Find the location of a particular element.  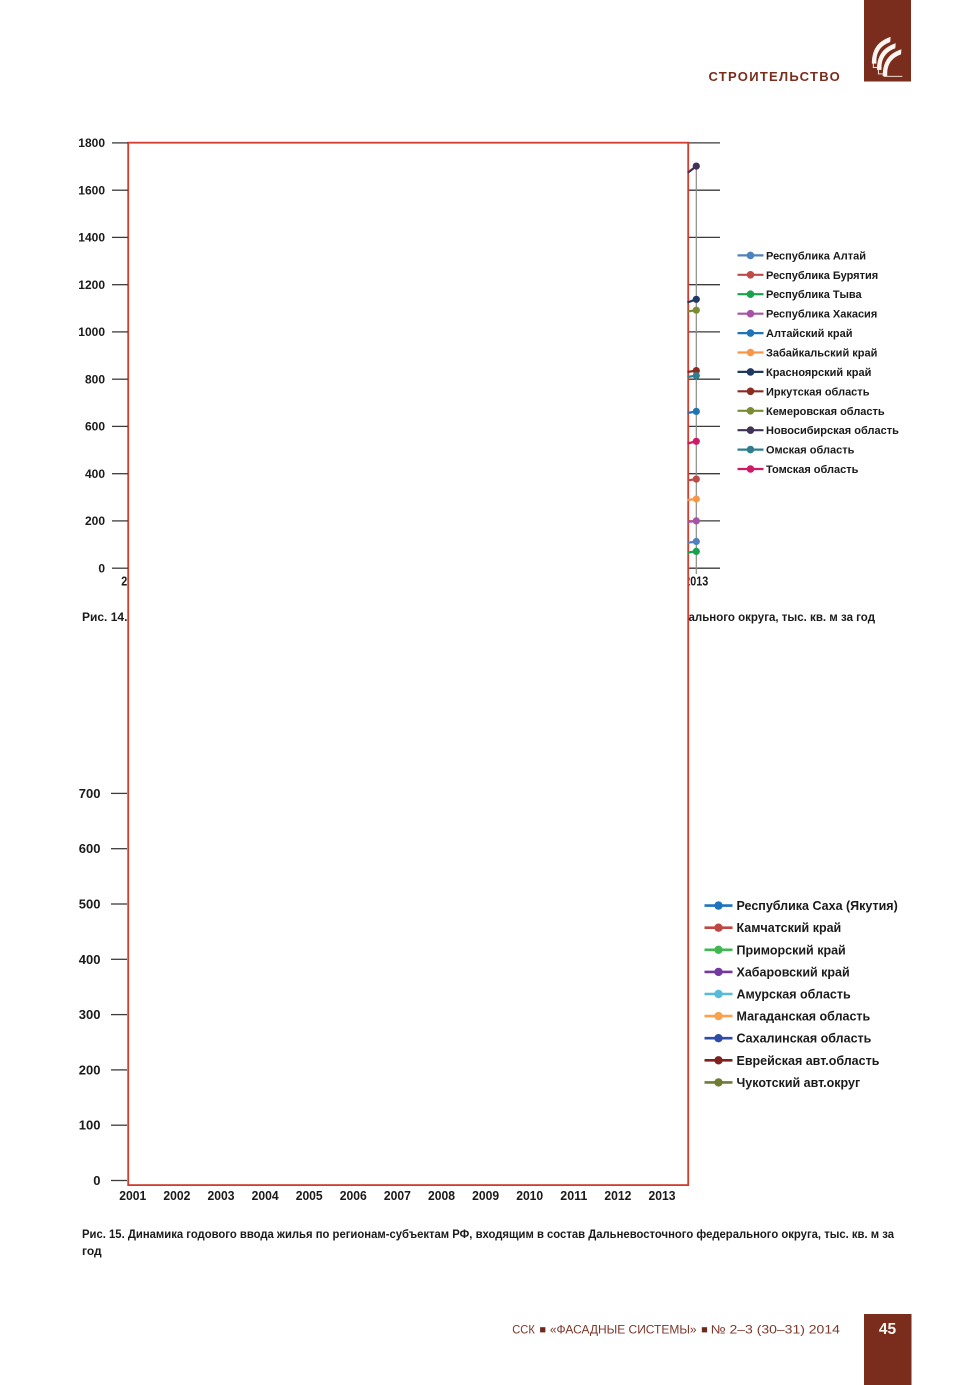

svg-text: Красноярский край is located at coordinates (818, 373).